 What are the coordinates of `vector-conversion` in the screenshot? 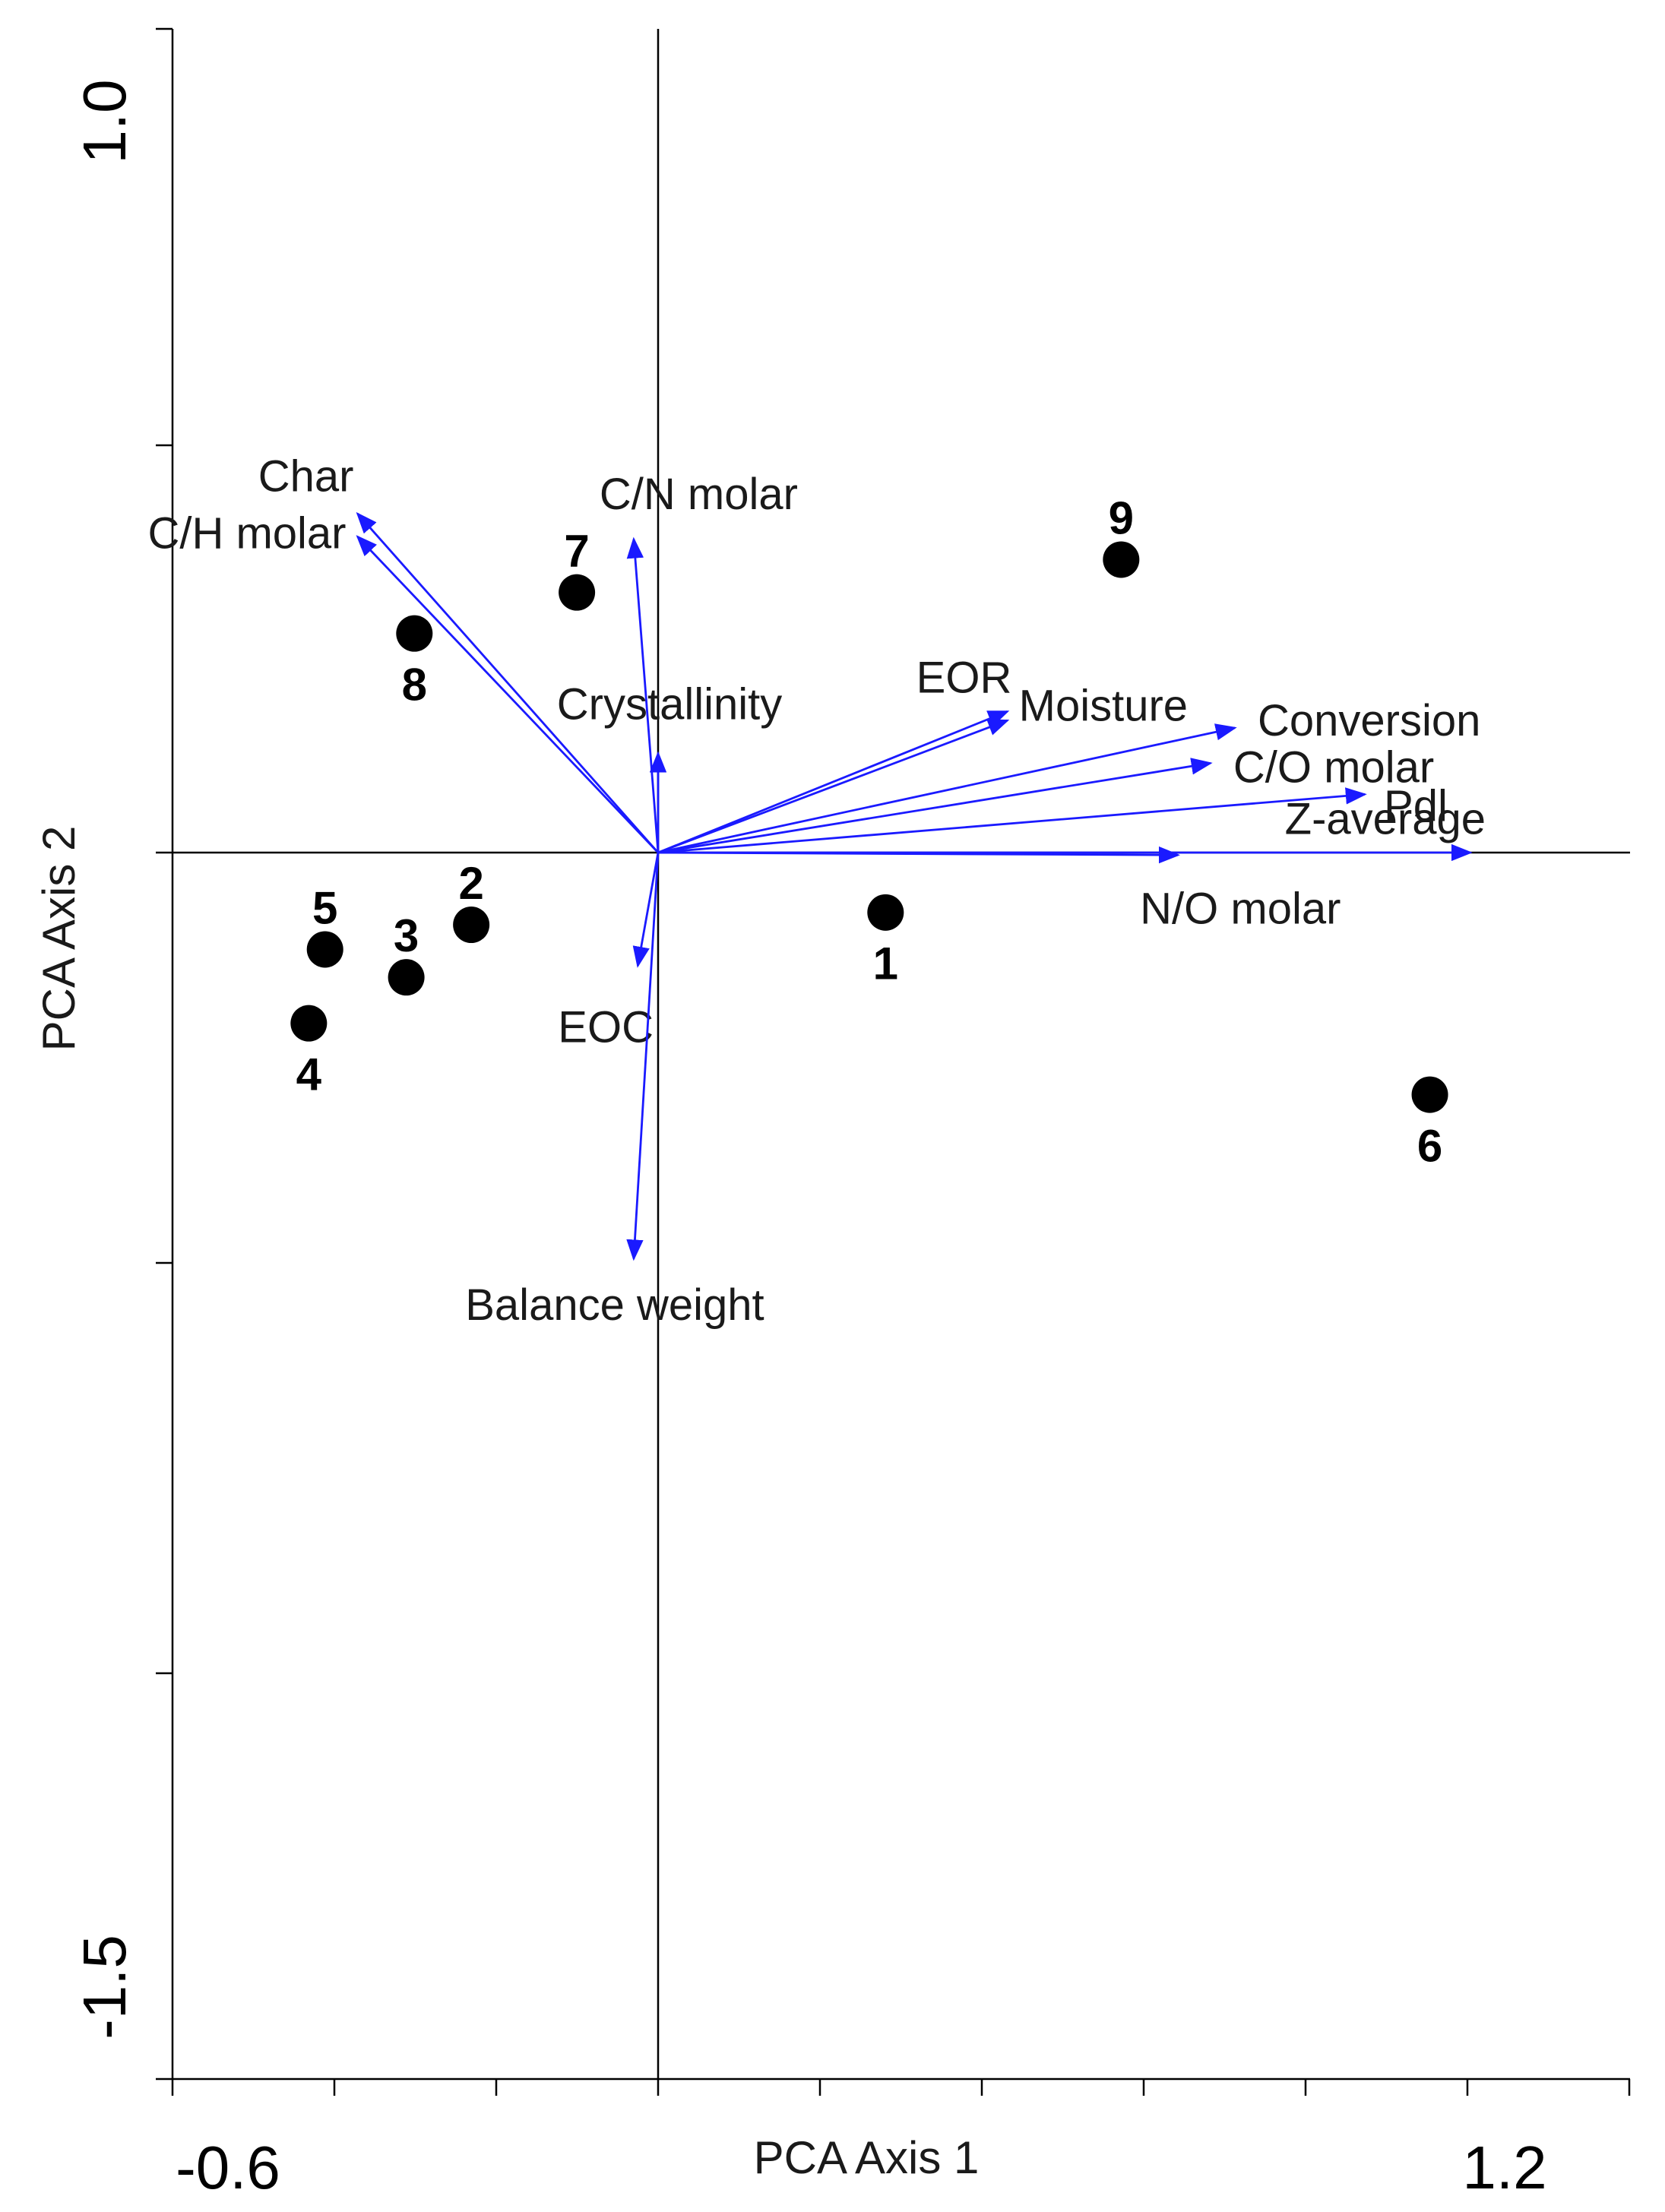 It's located at (947, 788).